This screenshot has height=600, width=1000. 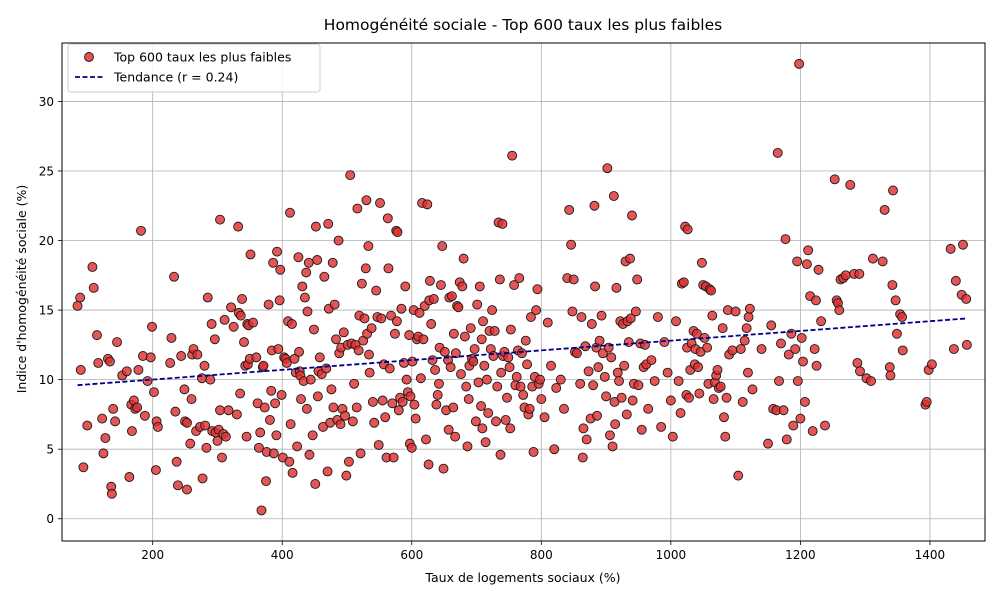 What do you see at coordinates (543, 551) in the screenshot?
I see `x-axis-ticks: 200 400 600 800 1000 1200 1400` at bounding box center [543, 551].